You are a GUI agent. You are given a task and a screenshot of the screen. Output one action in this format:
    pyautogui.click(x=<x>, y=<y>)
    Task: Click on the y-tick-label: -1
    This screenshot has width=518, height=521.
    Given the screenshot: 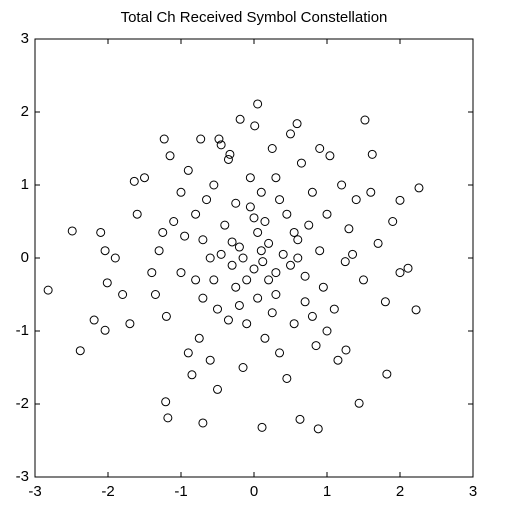 What is the action you would take?
    pyautogui.click(x=22, y=330)
    